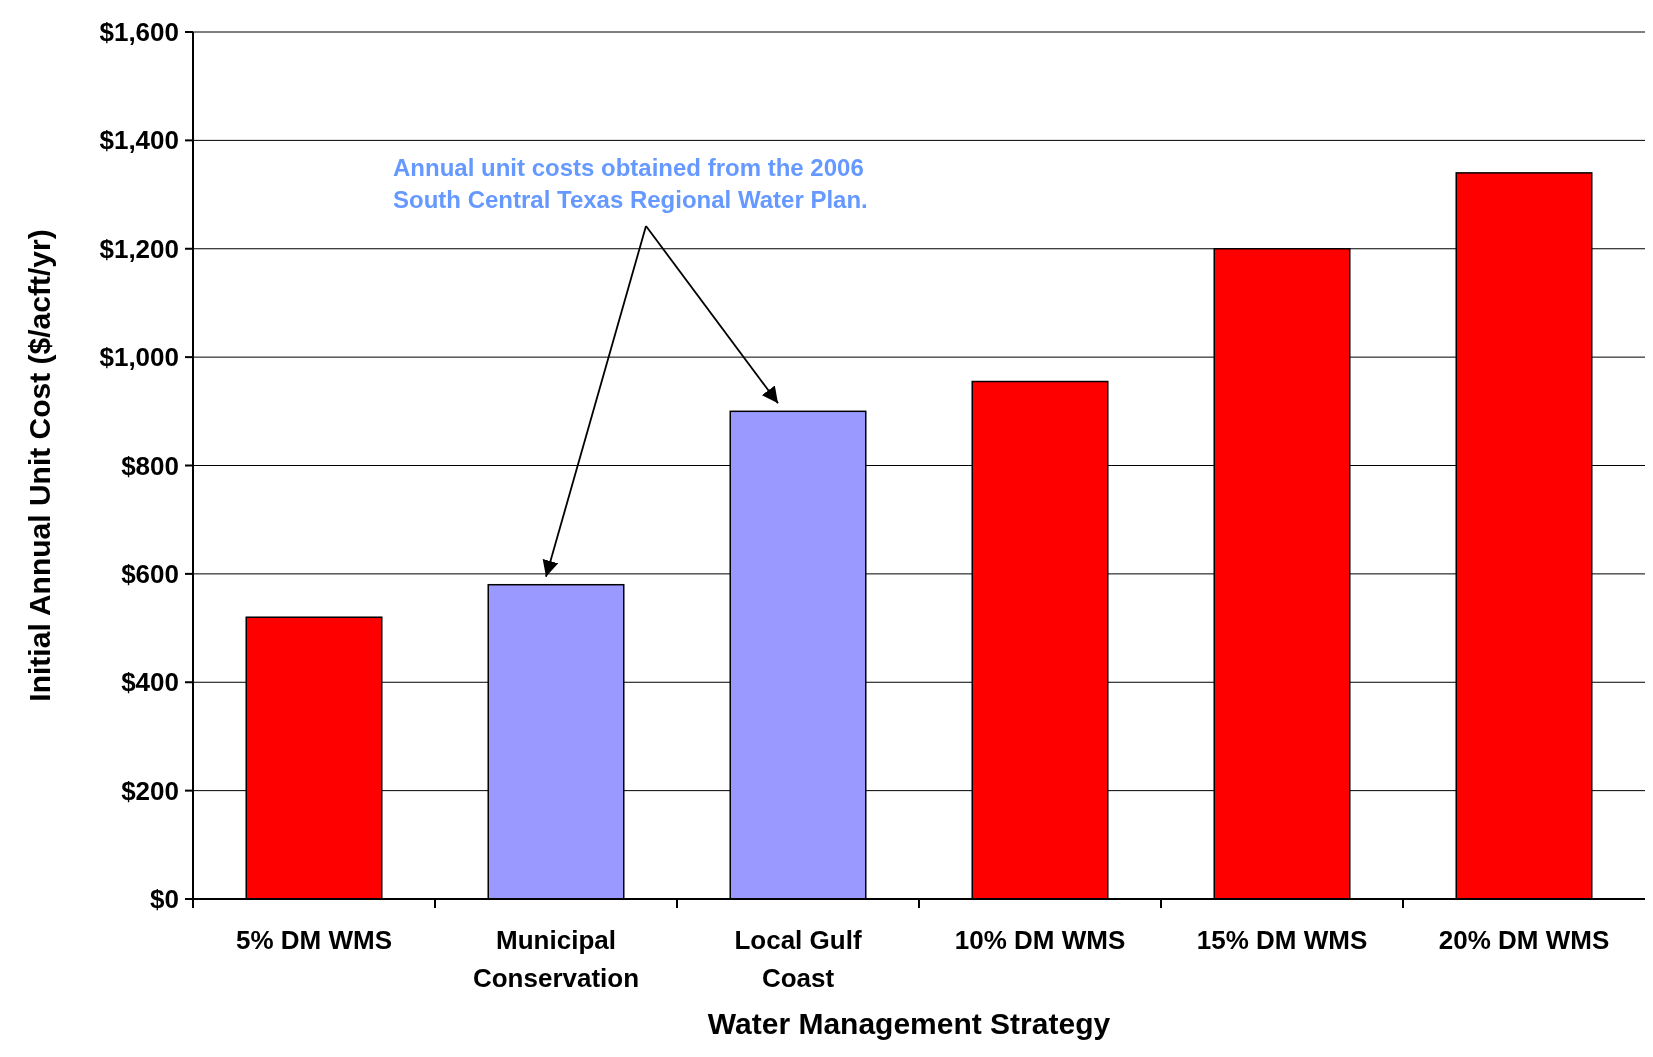  Describe the element at coordinates (139, 357) in the screenshot. I see `y-tick-label: $1,000` at that location.